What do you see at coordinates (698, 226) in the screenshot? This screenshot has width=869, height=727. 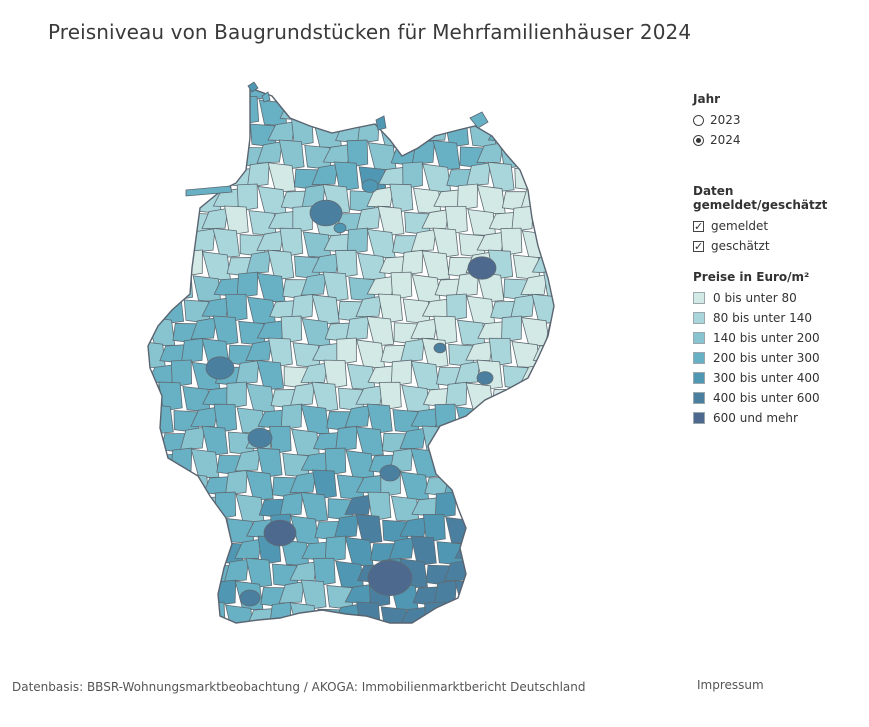 I see `checkbox-checked-icon: ✓` at bounding box center [698, 226].